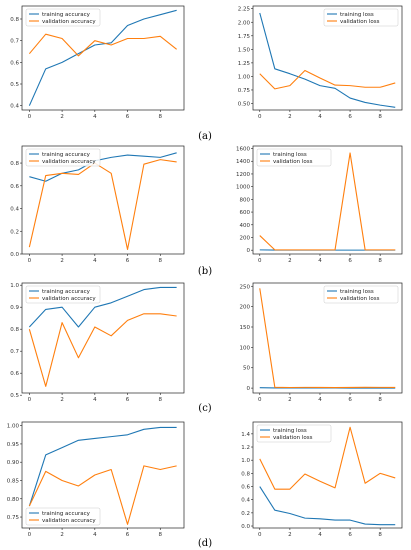 The height and width of the screenshot is (550, 411). Describe the element at coordinates (13, 445) in the screenshot. I see `y-tick-label: 0.95` at that location.